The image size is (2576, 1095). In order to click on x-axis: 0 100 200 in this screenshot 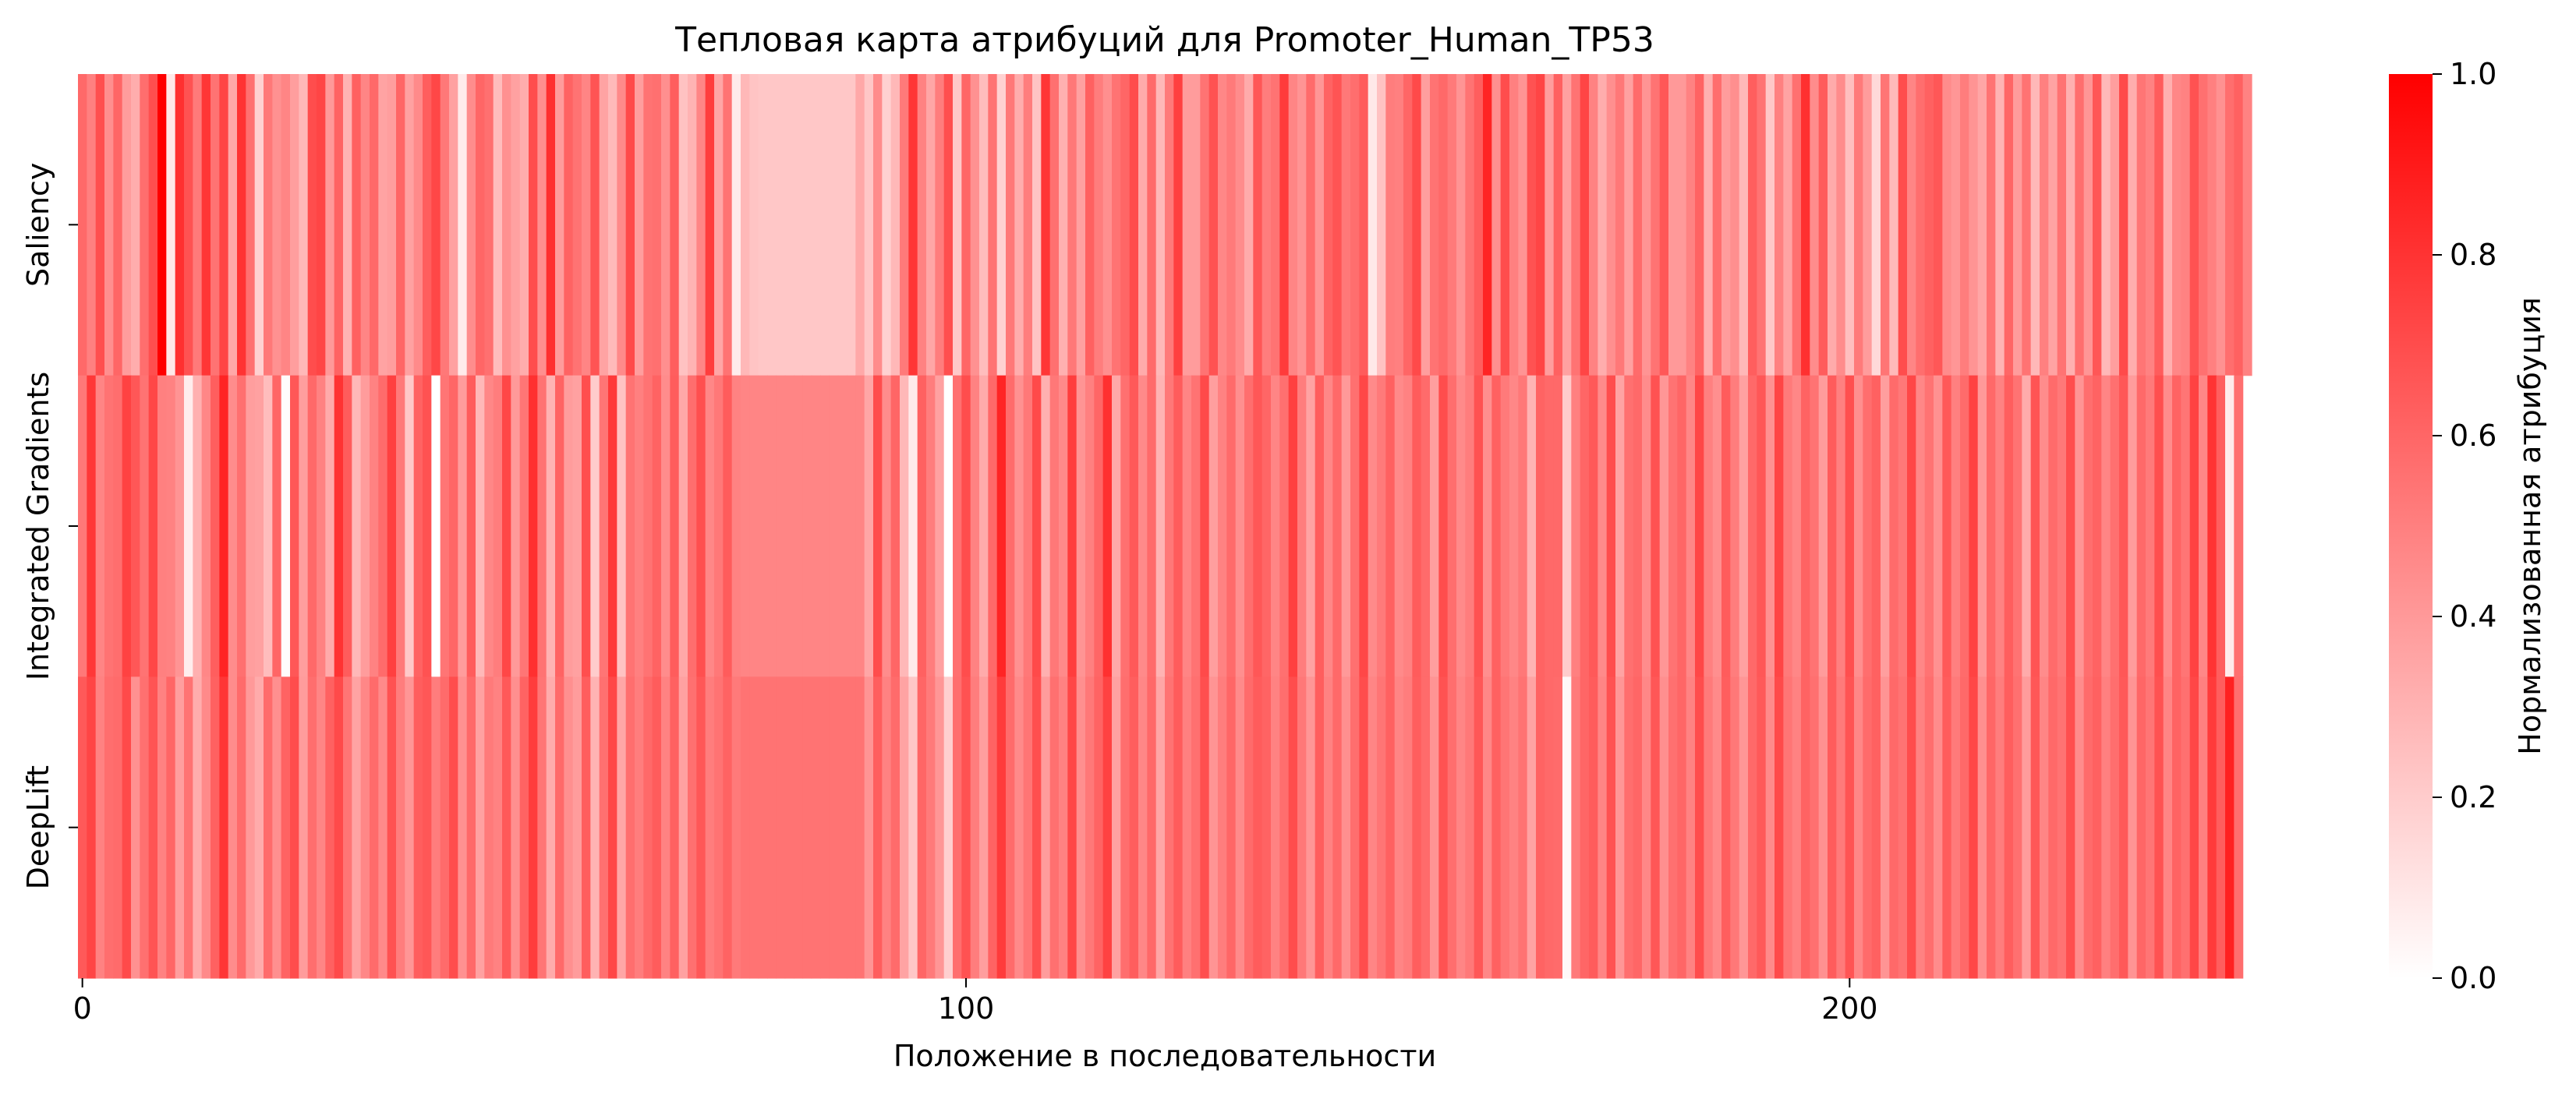, I will do `click(975, 1002)`.